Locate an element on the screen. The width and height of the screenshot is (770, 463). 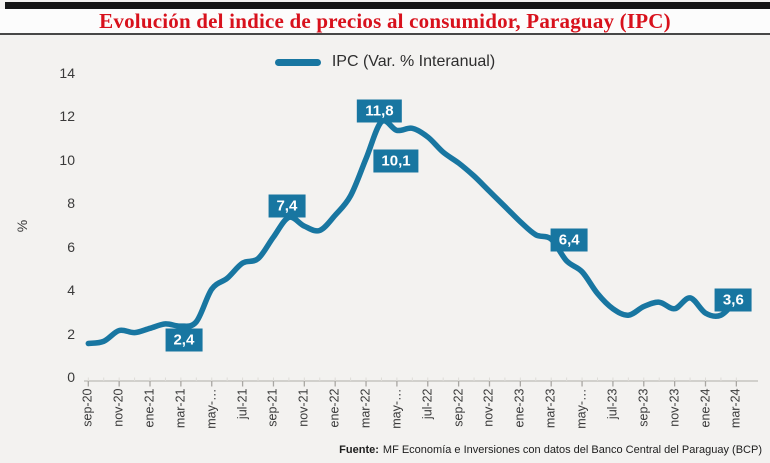
x-tick-label: jul-21 is located at coordinates (242, 403).